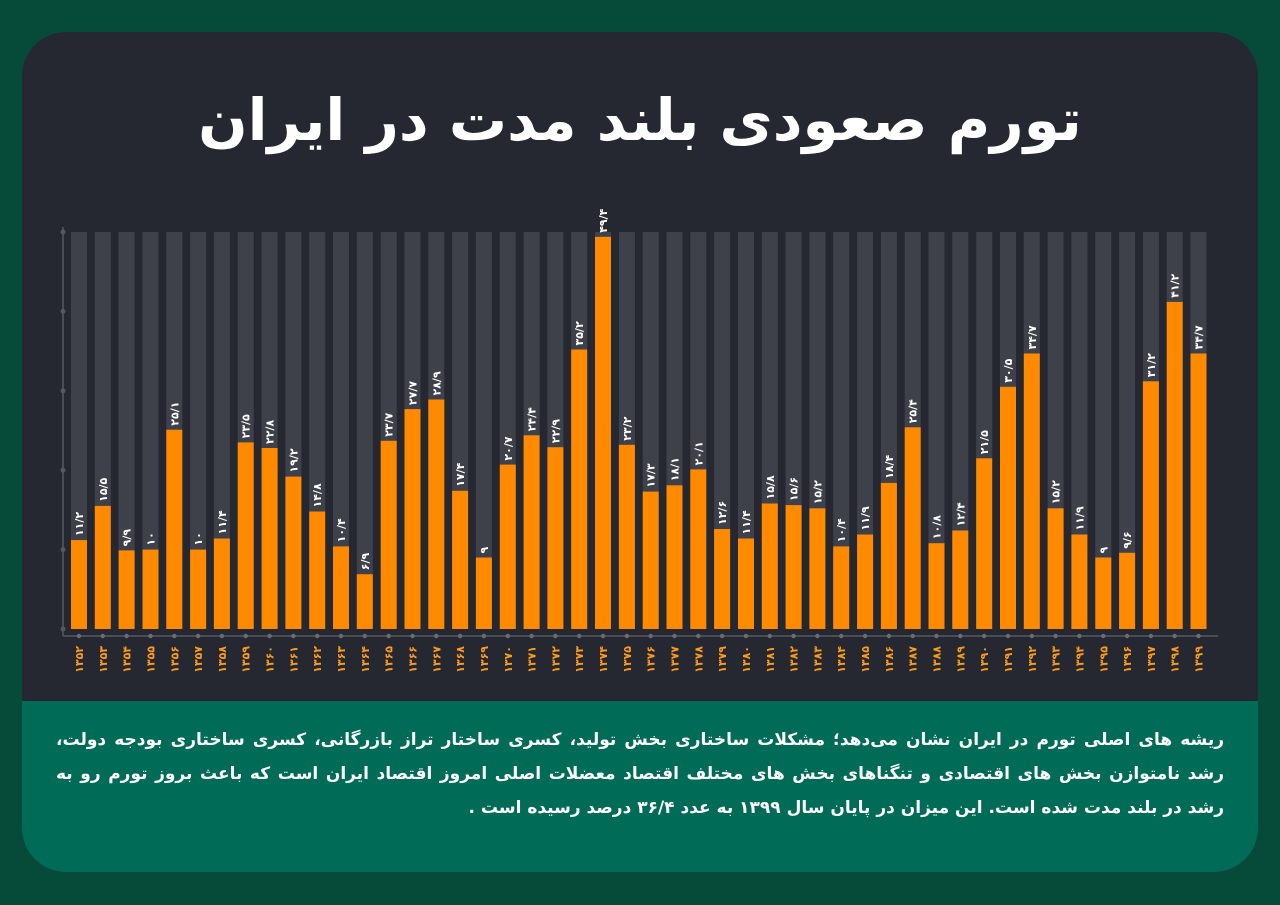  What do you see at coordinates (103, 659) in the screenshot?
I see `year-label-1: ۱۳۵۳` at bounding box center [103, 659].